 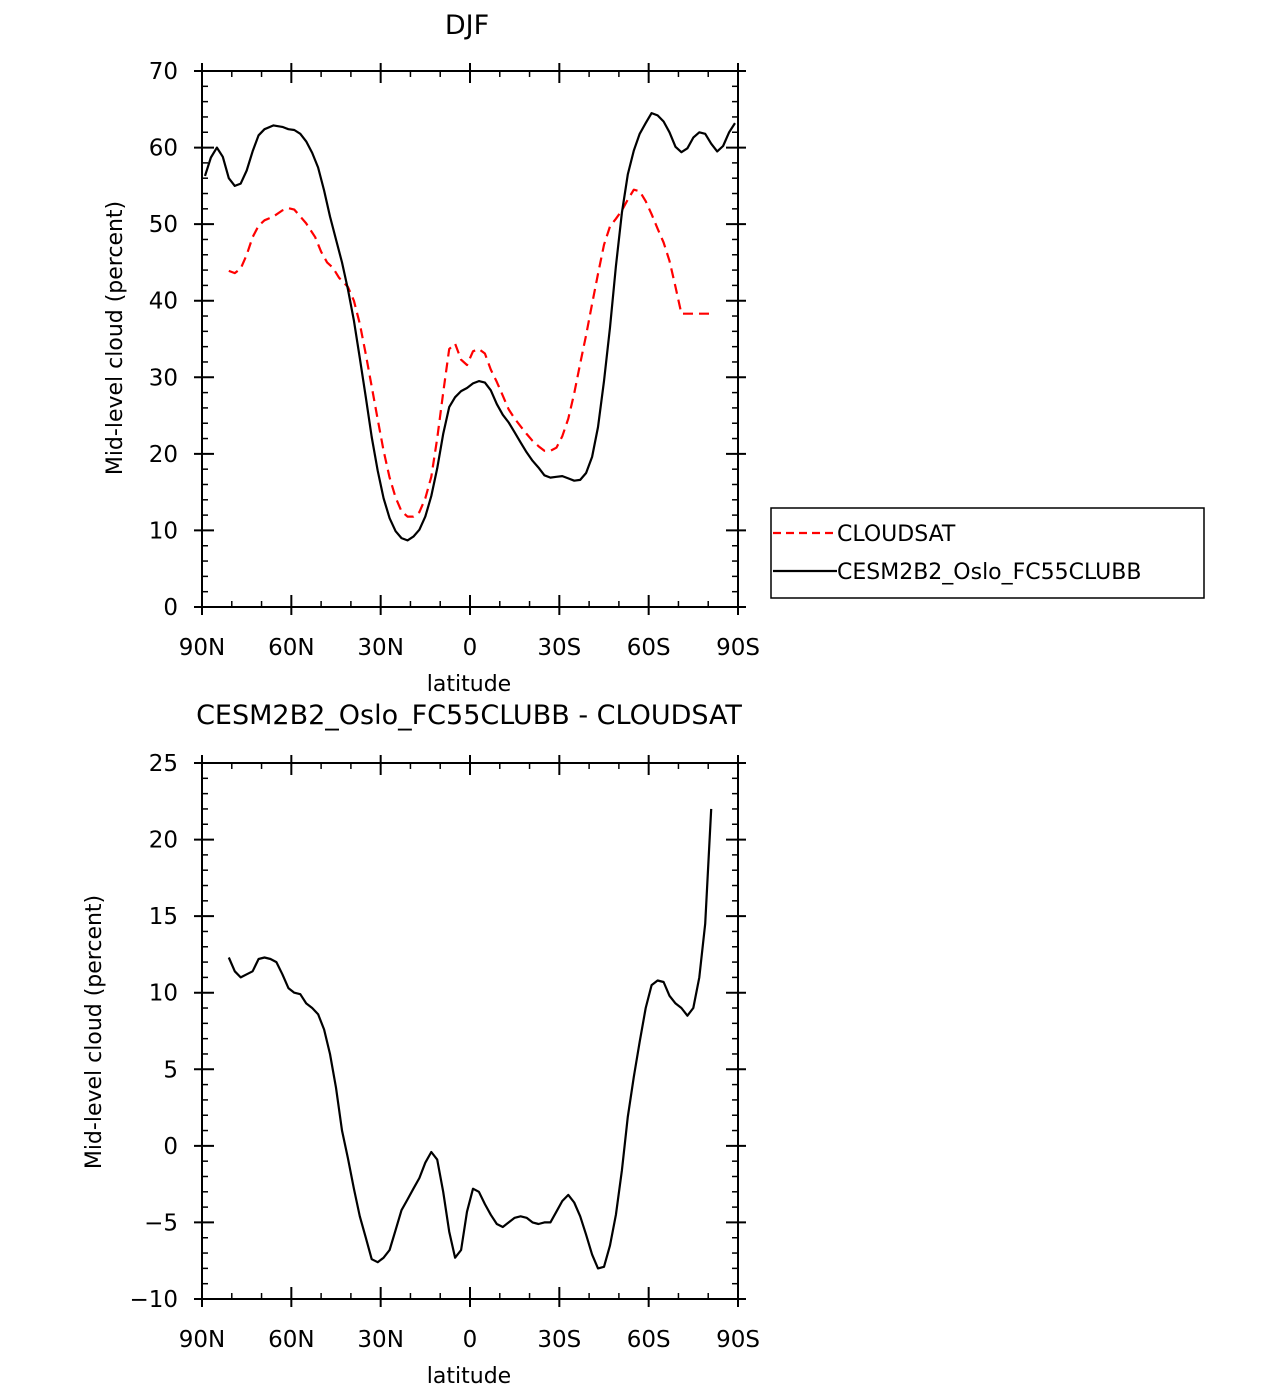 I want to click on series-line-cloudsat, so click(x=470, y=353).